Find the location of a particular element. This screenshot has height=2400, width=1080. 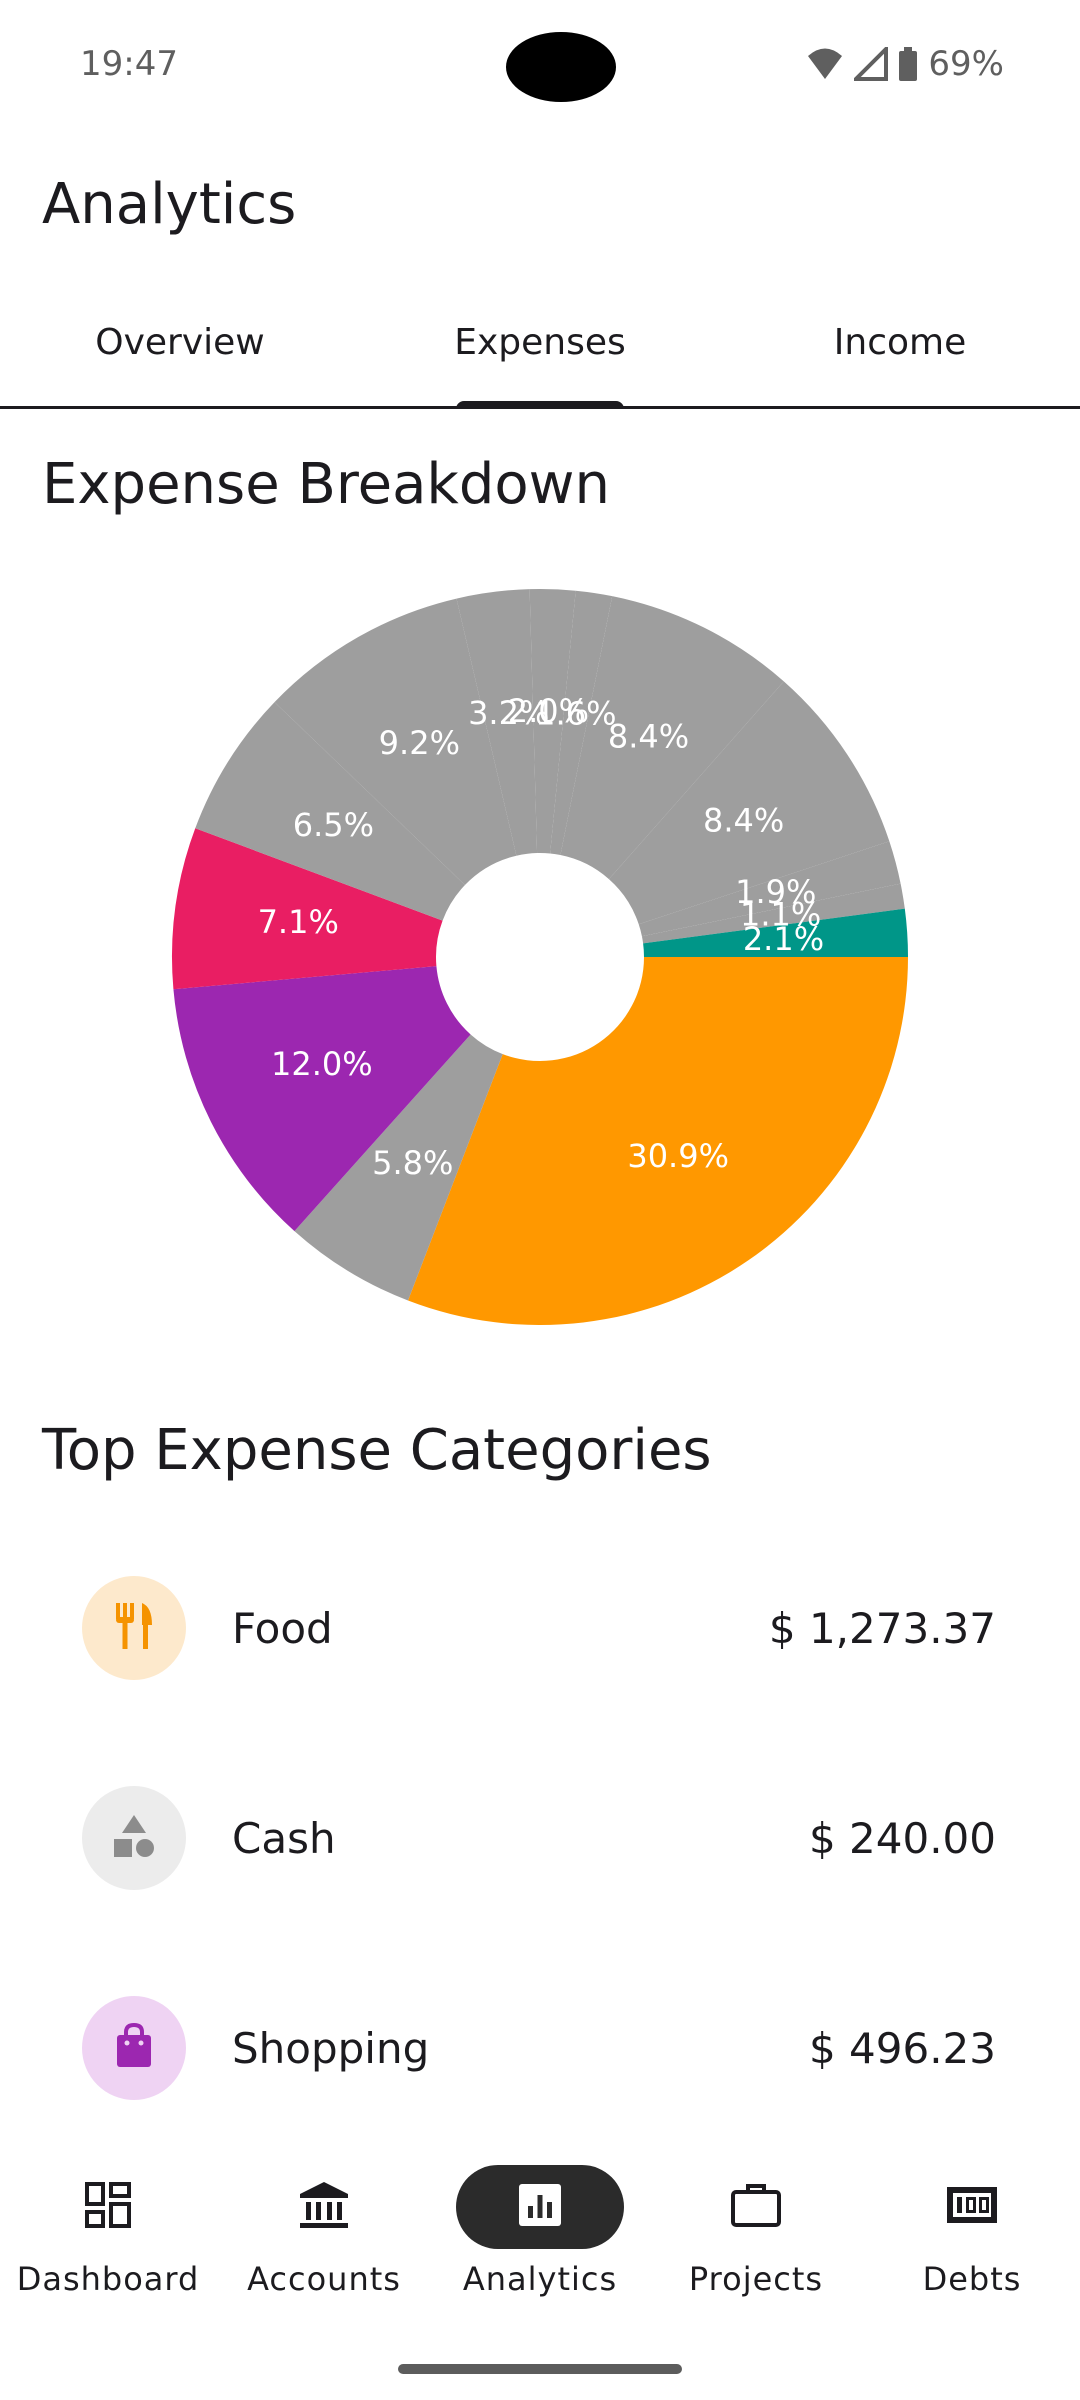

category-row-food: Food $ 1,273.37 is located at coordinates (540, 1628).